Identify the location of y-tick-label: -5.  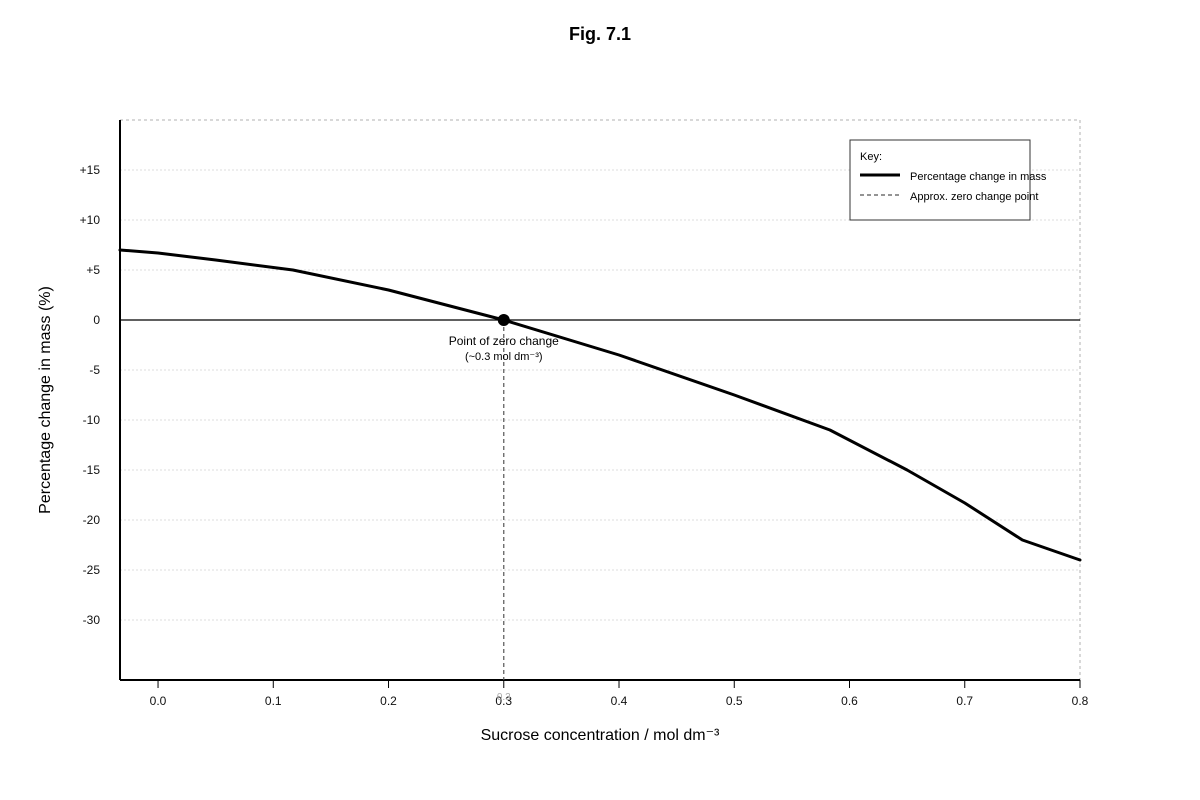
(94, 370).